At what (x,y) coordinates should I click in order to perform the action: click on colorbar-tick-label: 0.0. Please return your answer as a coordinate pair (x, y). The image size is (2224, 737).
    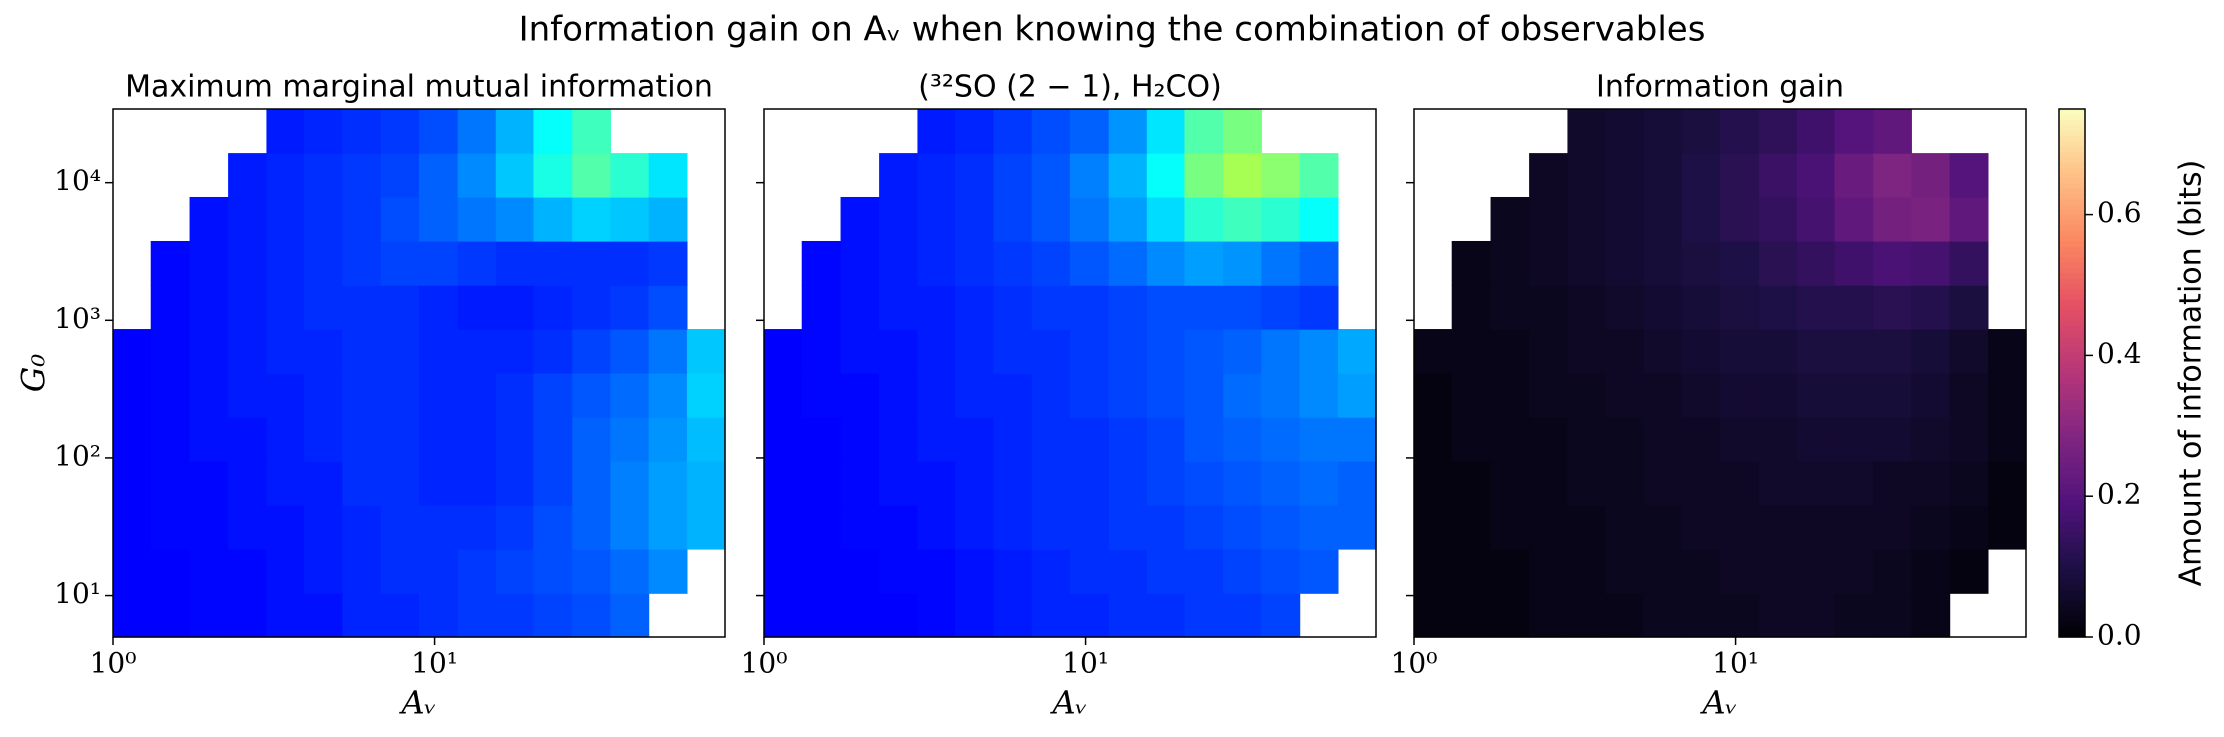
    Looking at the image, I should click on (2119, 635).